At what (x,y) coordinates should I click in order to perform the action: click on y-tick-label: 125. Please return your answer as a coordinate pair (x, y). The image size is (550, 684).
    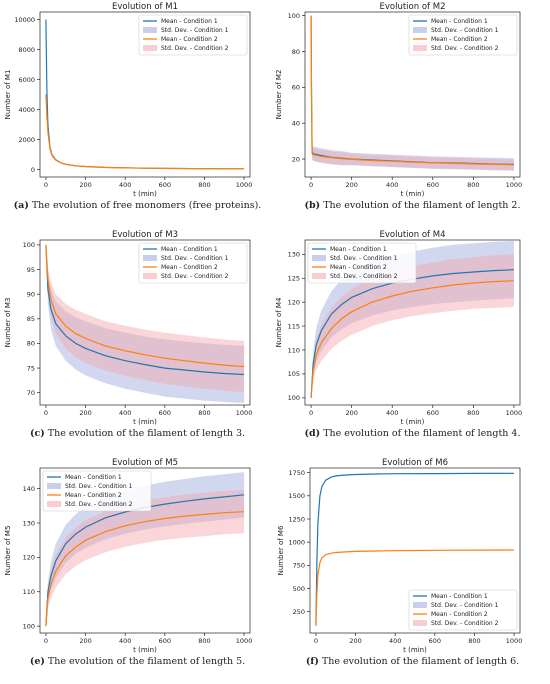
    Looking at the image, I should click on (294, 279).